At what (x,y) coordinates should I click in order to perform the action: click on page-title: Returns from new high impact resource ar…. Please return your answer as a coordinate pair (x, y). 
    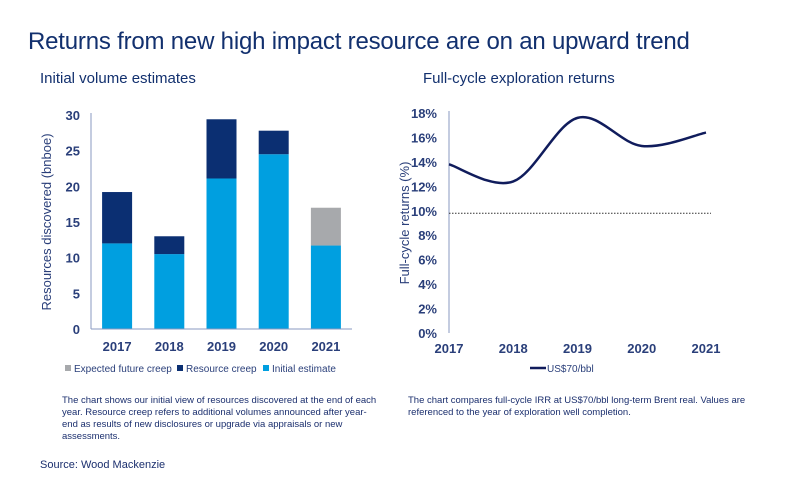
    Looking at the image, I should click on (359, 41).